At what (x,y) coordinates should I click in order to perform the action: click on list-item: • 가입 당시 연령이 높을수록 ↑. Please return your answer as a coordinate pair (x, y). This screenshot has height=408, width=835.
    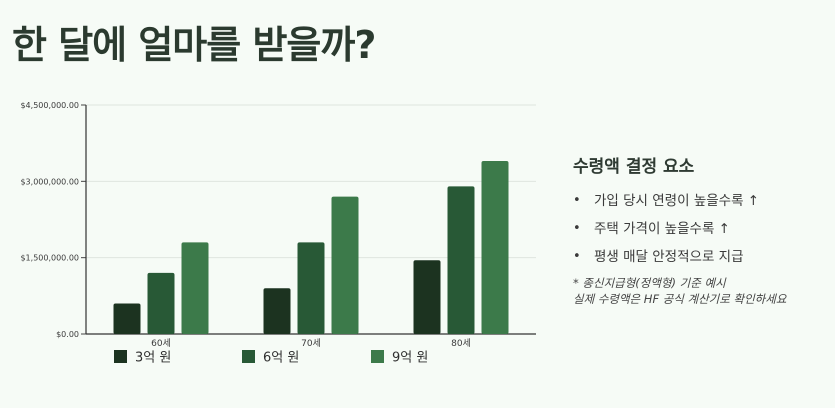
    Looking at the image, I should click on (700, 205).